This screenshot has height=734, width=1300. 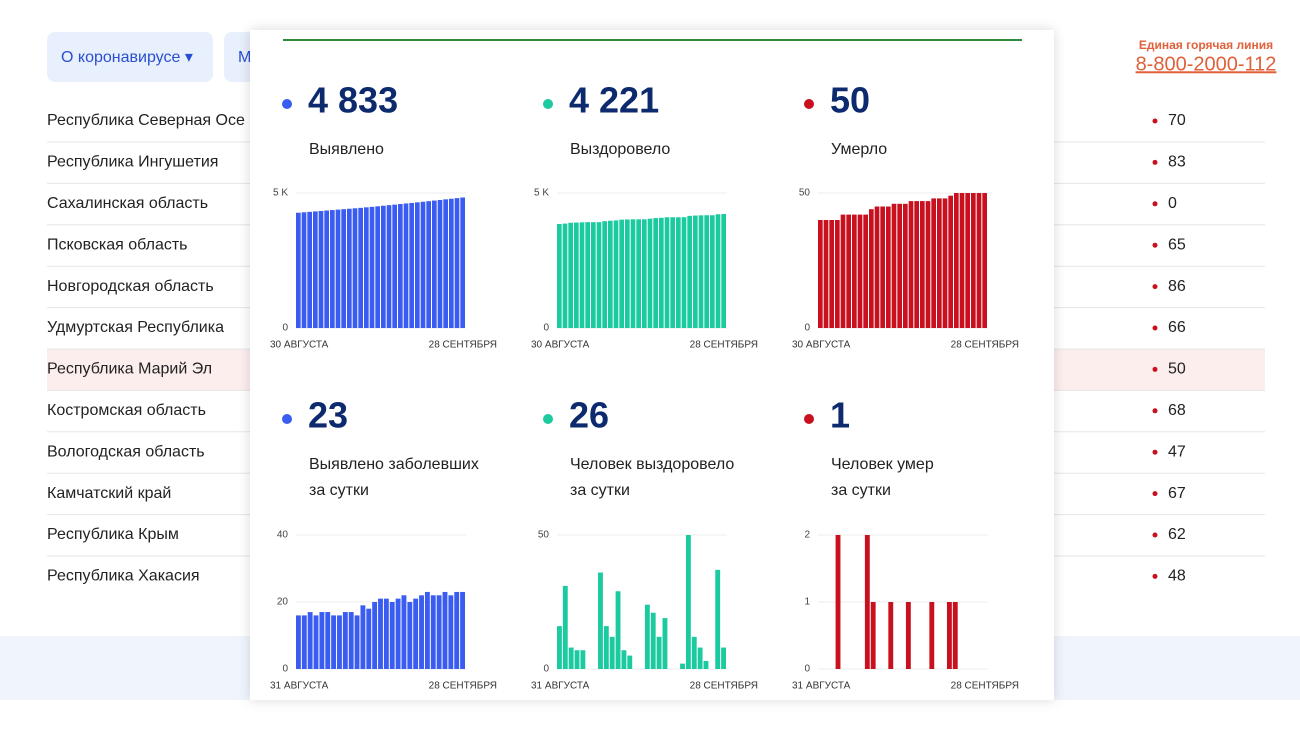 What do you see at coordinates (1177, 120) in the screenshot?
I see `region-value: 70` at bounding box center [1177, 120].